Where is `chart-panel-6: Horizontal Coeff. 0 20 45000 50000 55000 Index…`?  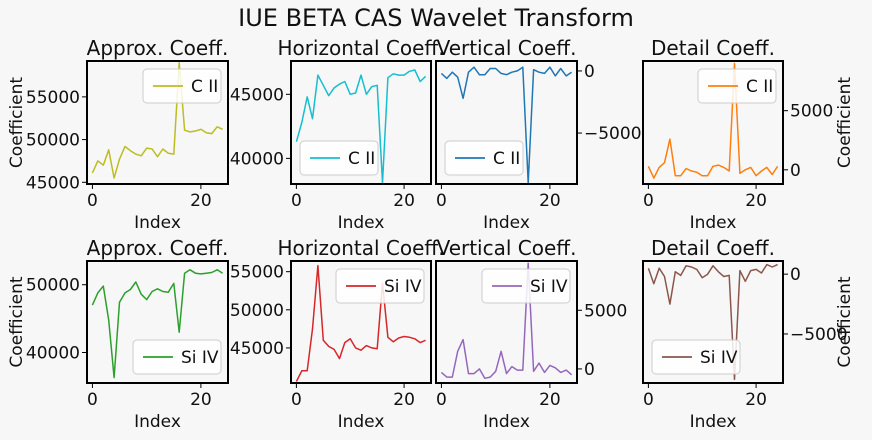
chart-panel-6: Horizontal Coeff. 0 20 45000 50000 55000 Index… is located at coordinates (337, 334).